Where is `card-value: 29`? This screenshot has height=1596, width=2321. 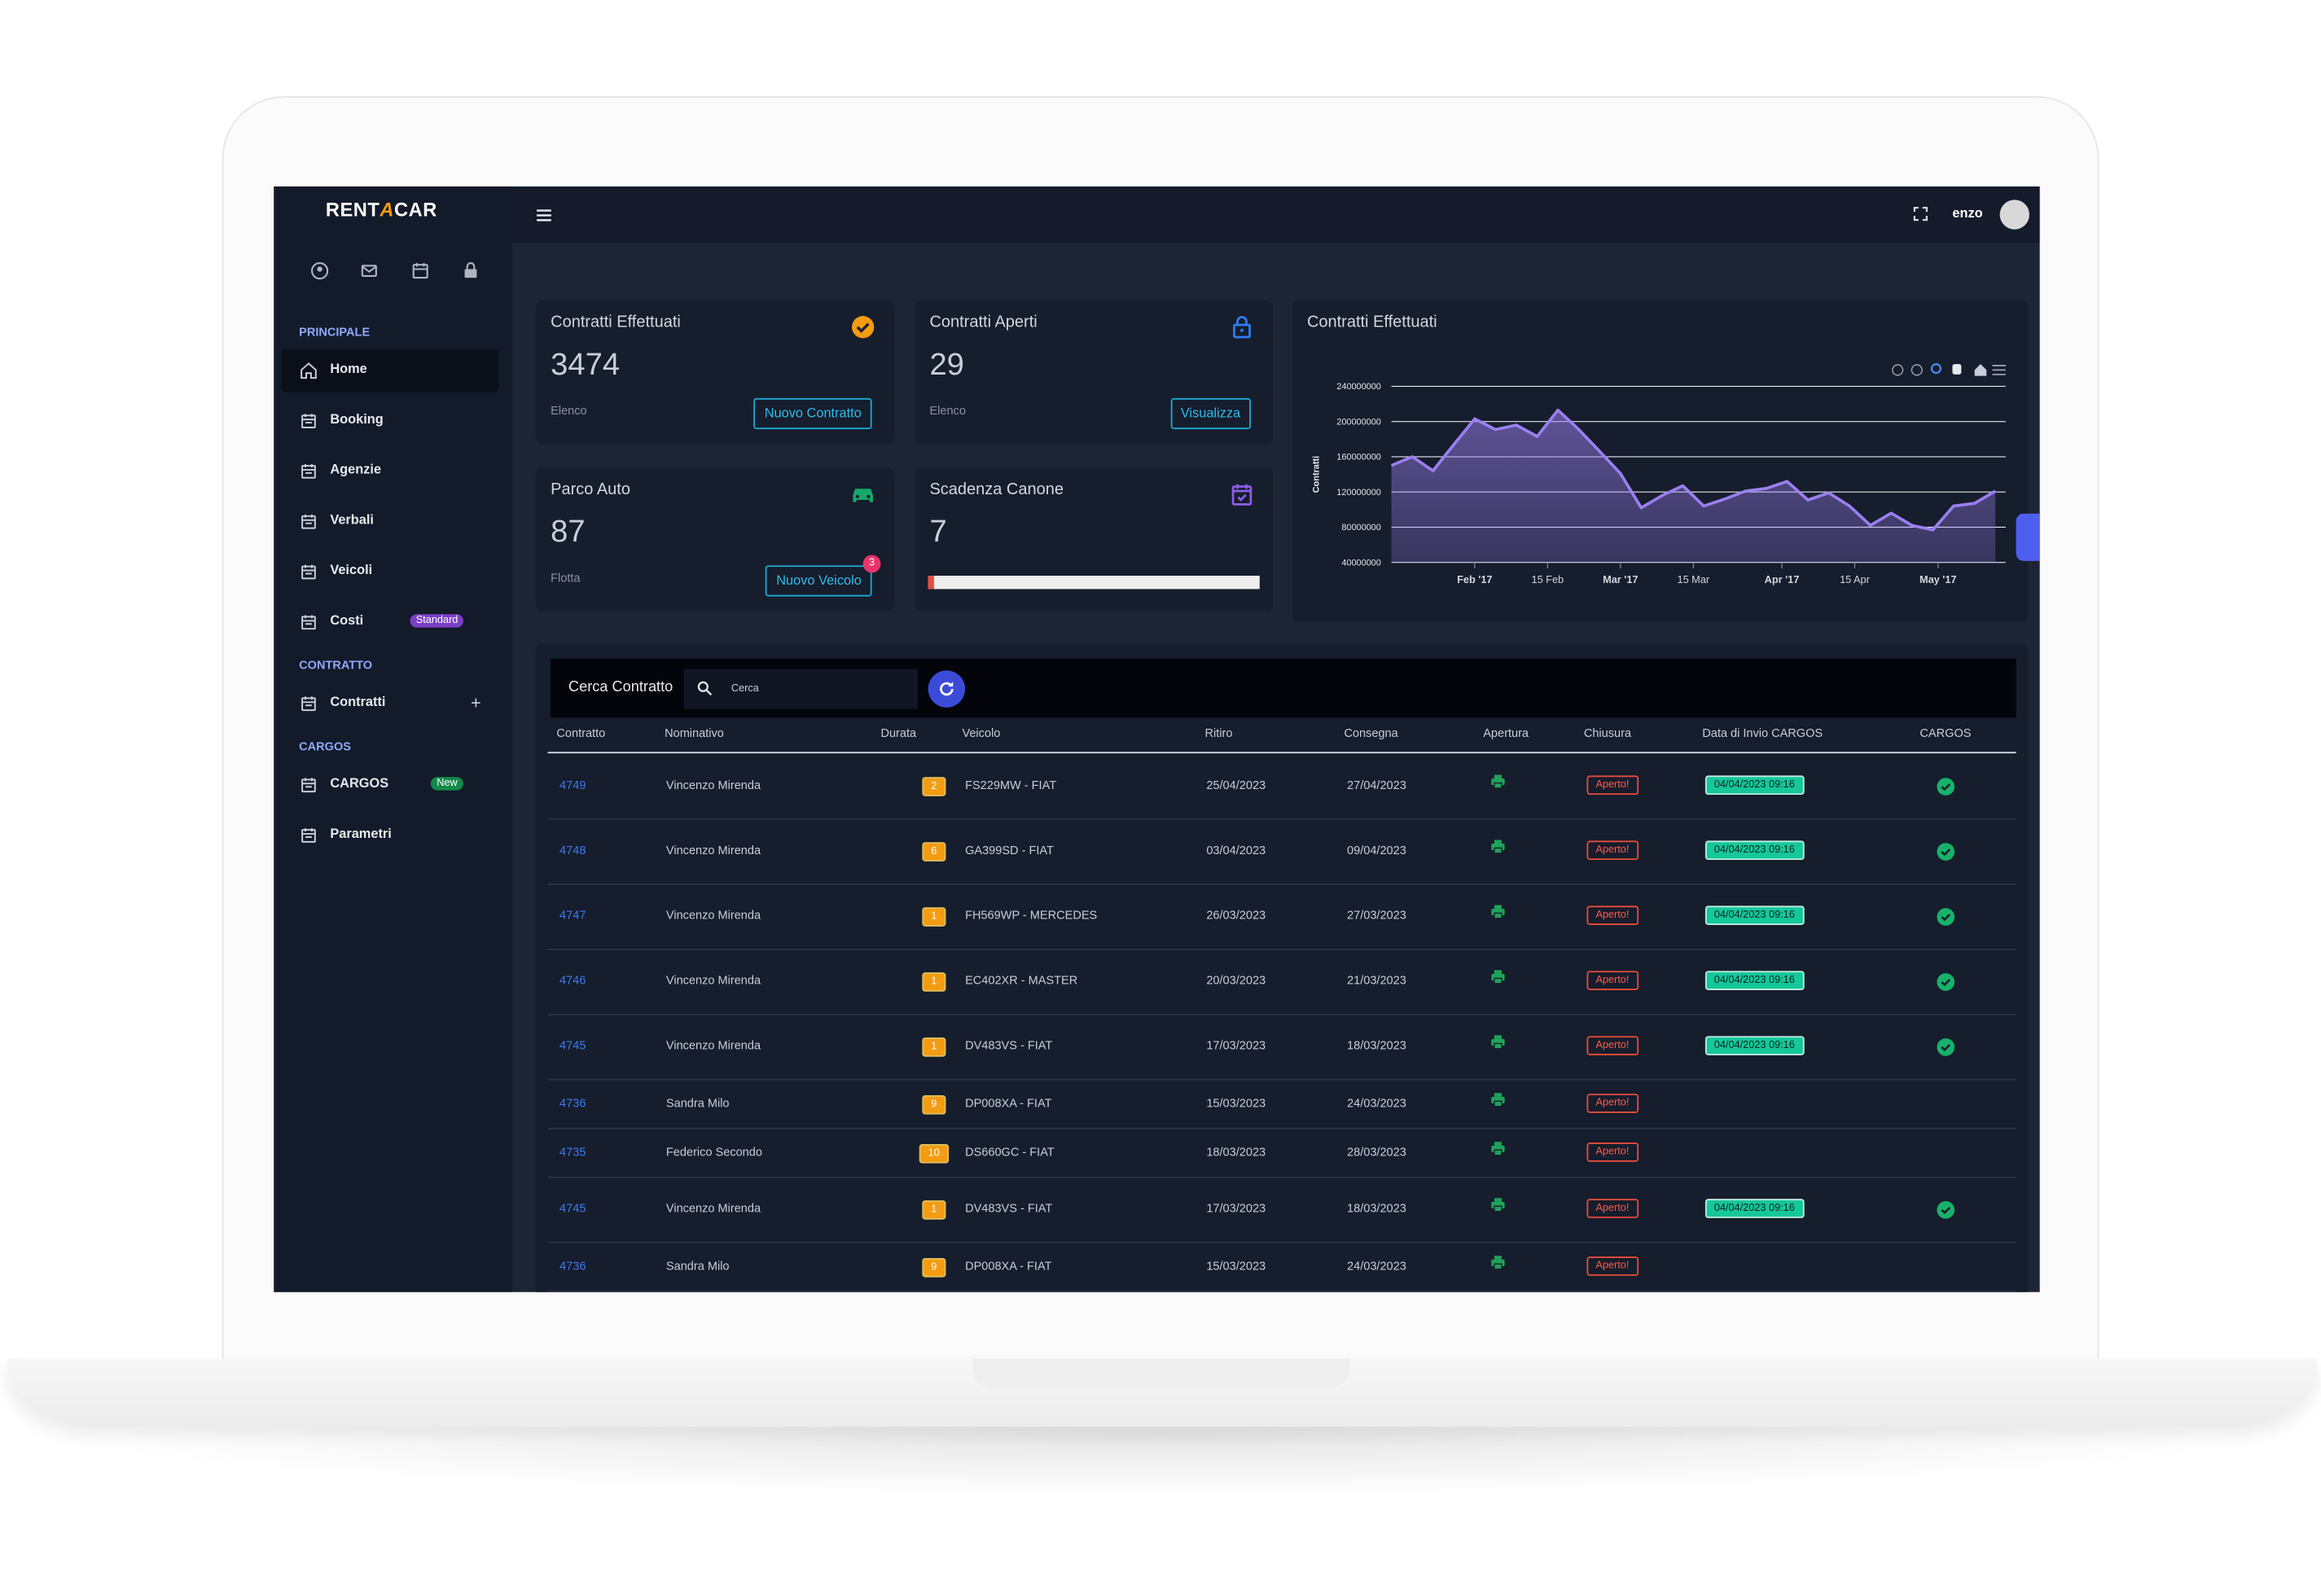 card-value: 29 is located at coordinates (946, 365).